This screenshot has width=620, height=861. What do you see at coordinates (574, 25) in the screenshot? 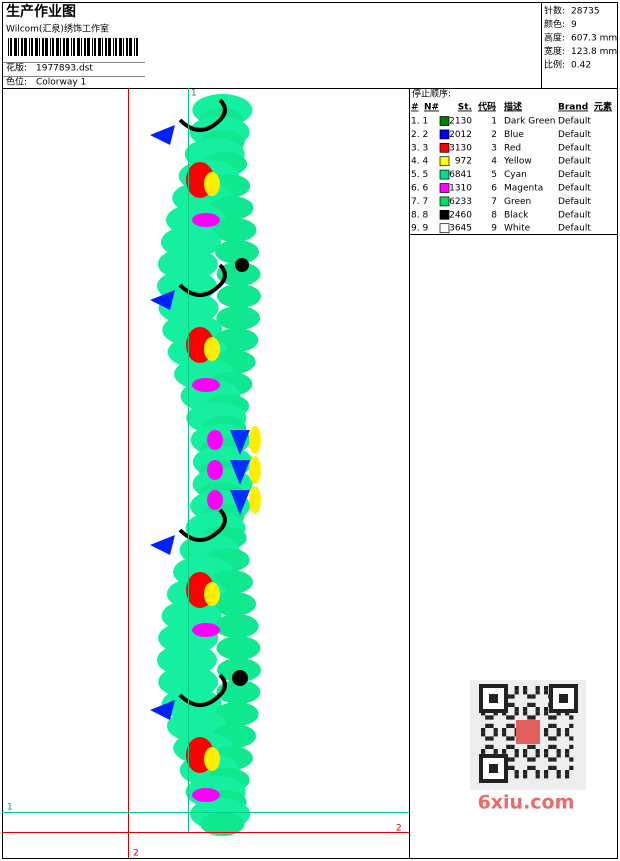
I see `info-value: 9` at bounding box center [574, 25].